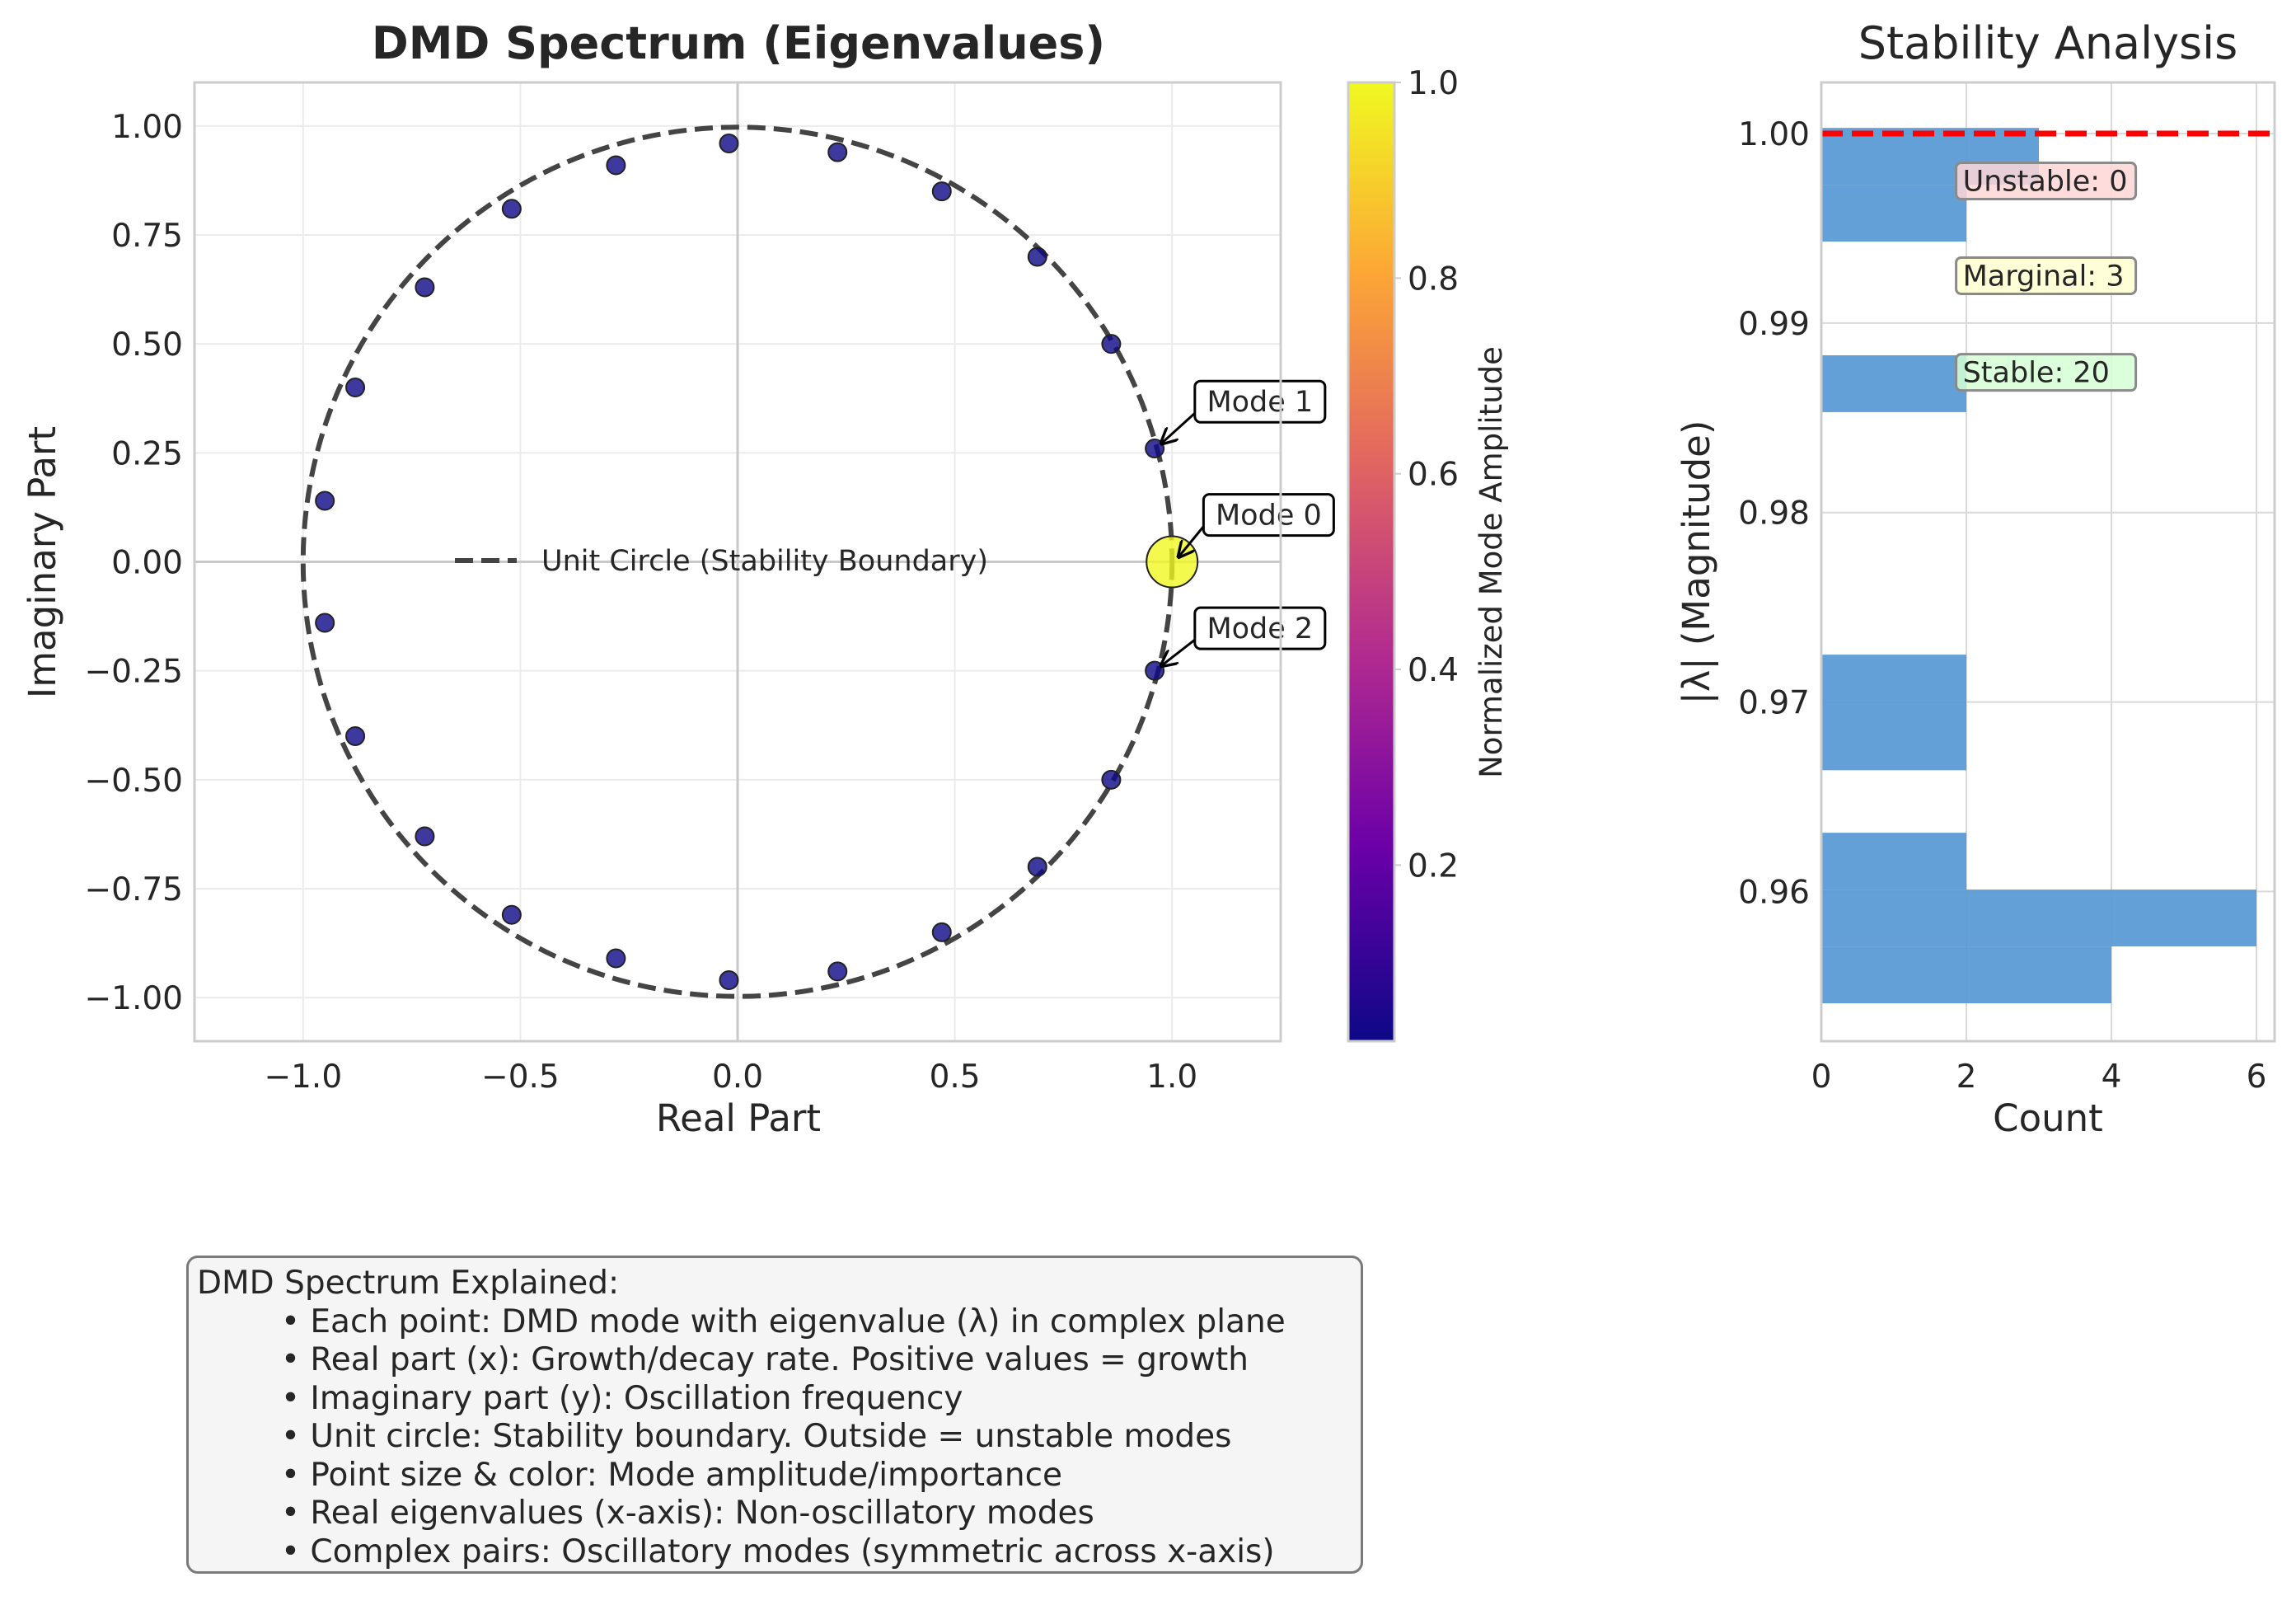 Image resolution: width=2296 pixels, height=1610 pixels. Describe the element at coordinates (1774, 893) in the screenshot. I see `y-tick-label: 0.96` at that location.